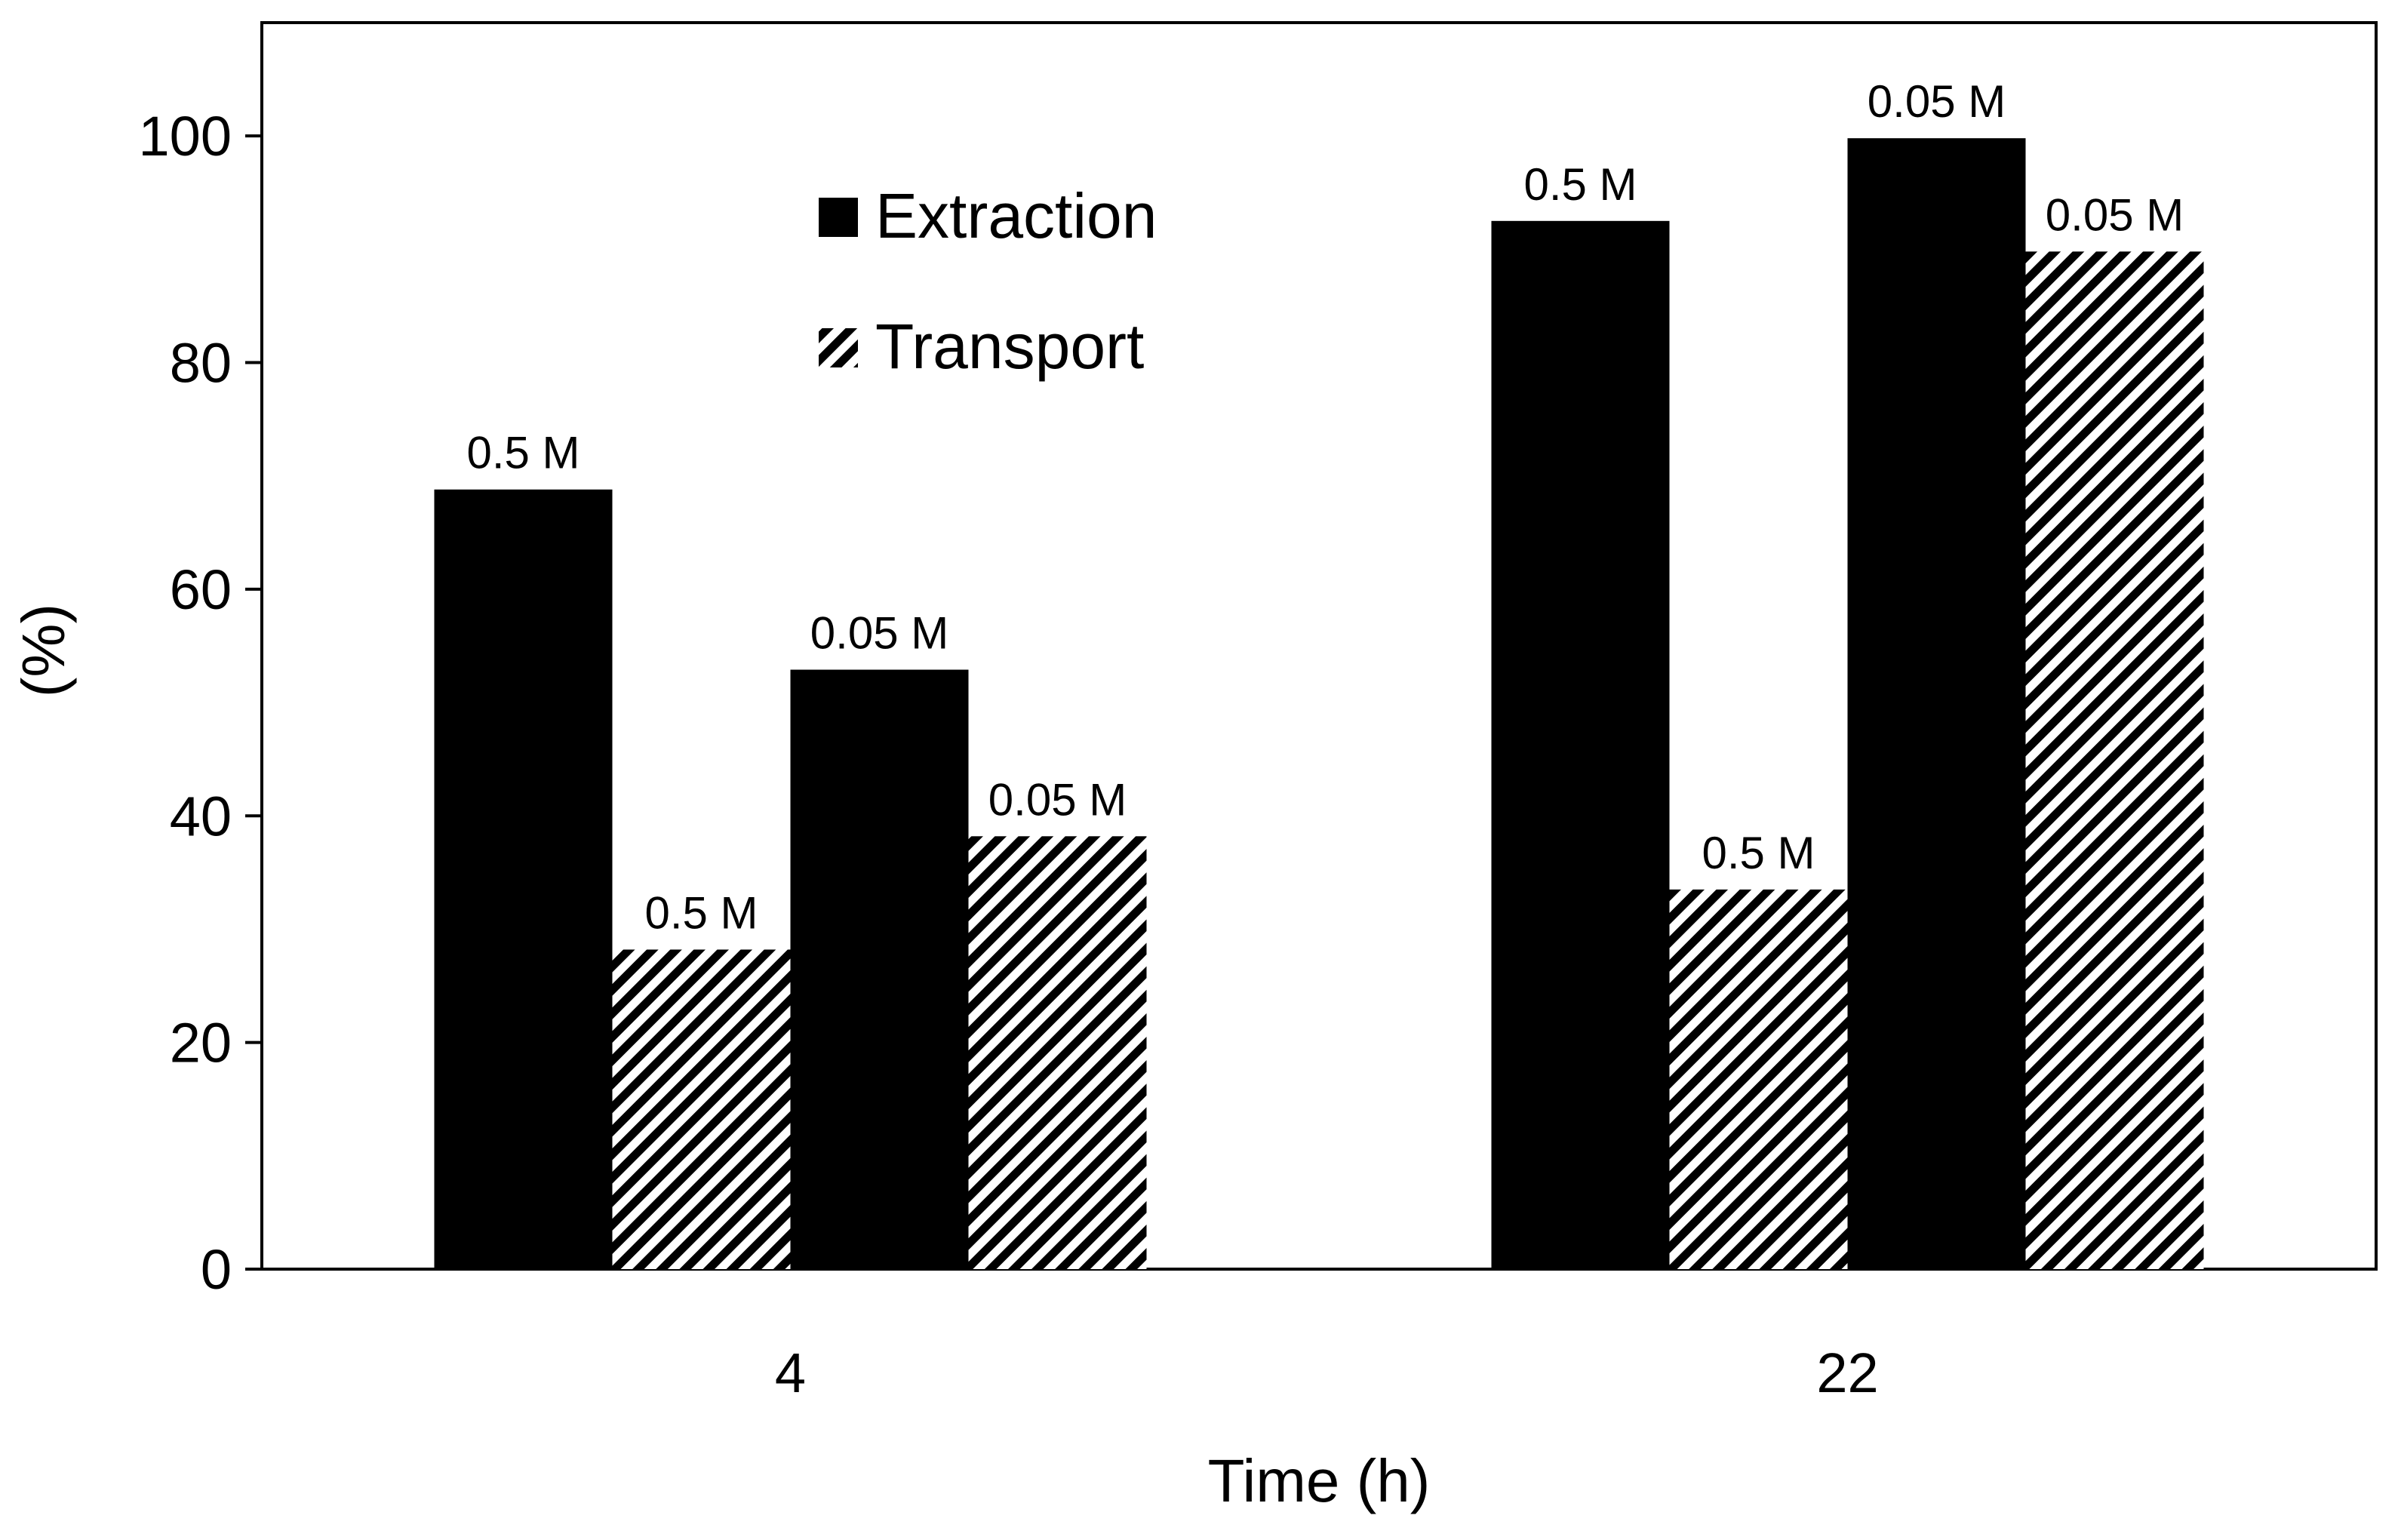  I want to click on bar-transport-05M-t22, so click(1759, 1079).